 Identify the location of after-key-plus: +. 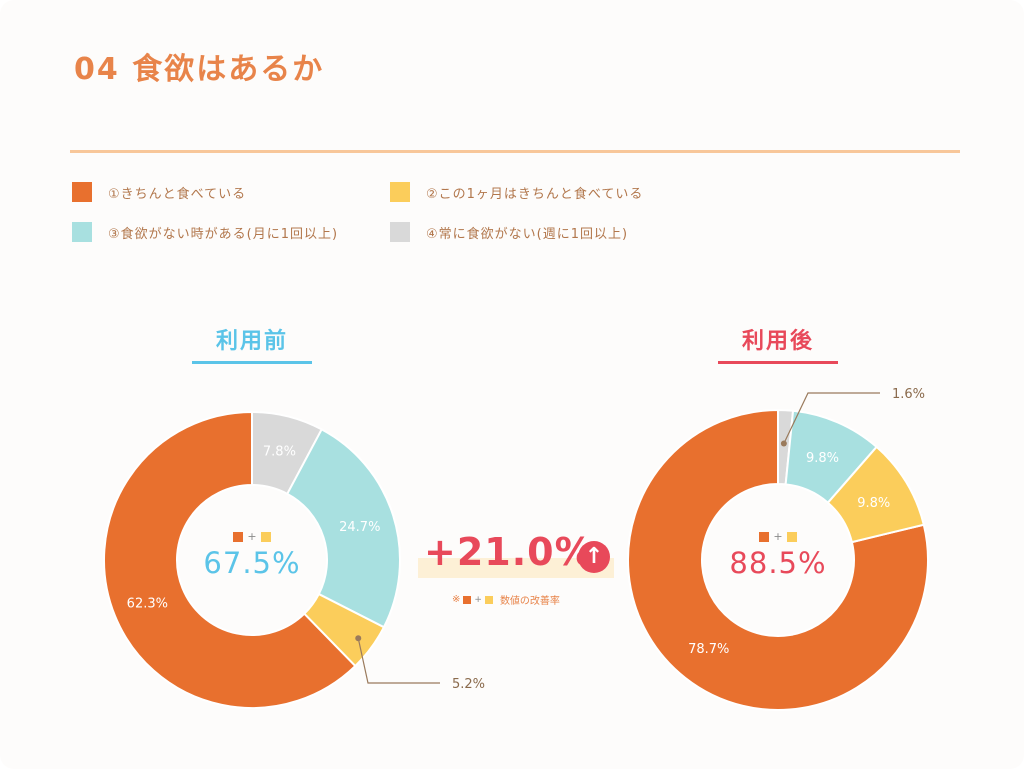
(778, 536).